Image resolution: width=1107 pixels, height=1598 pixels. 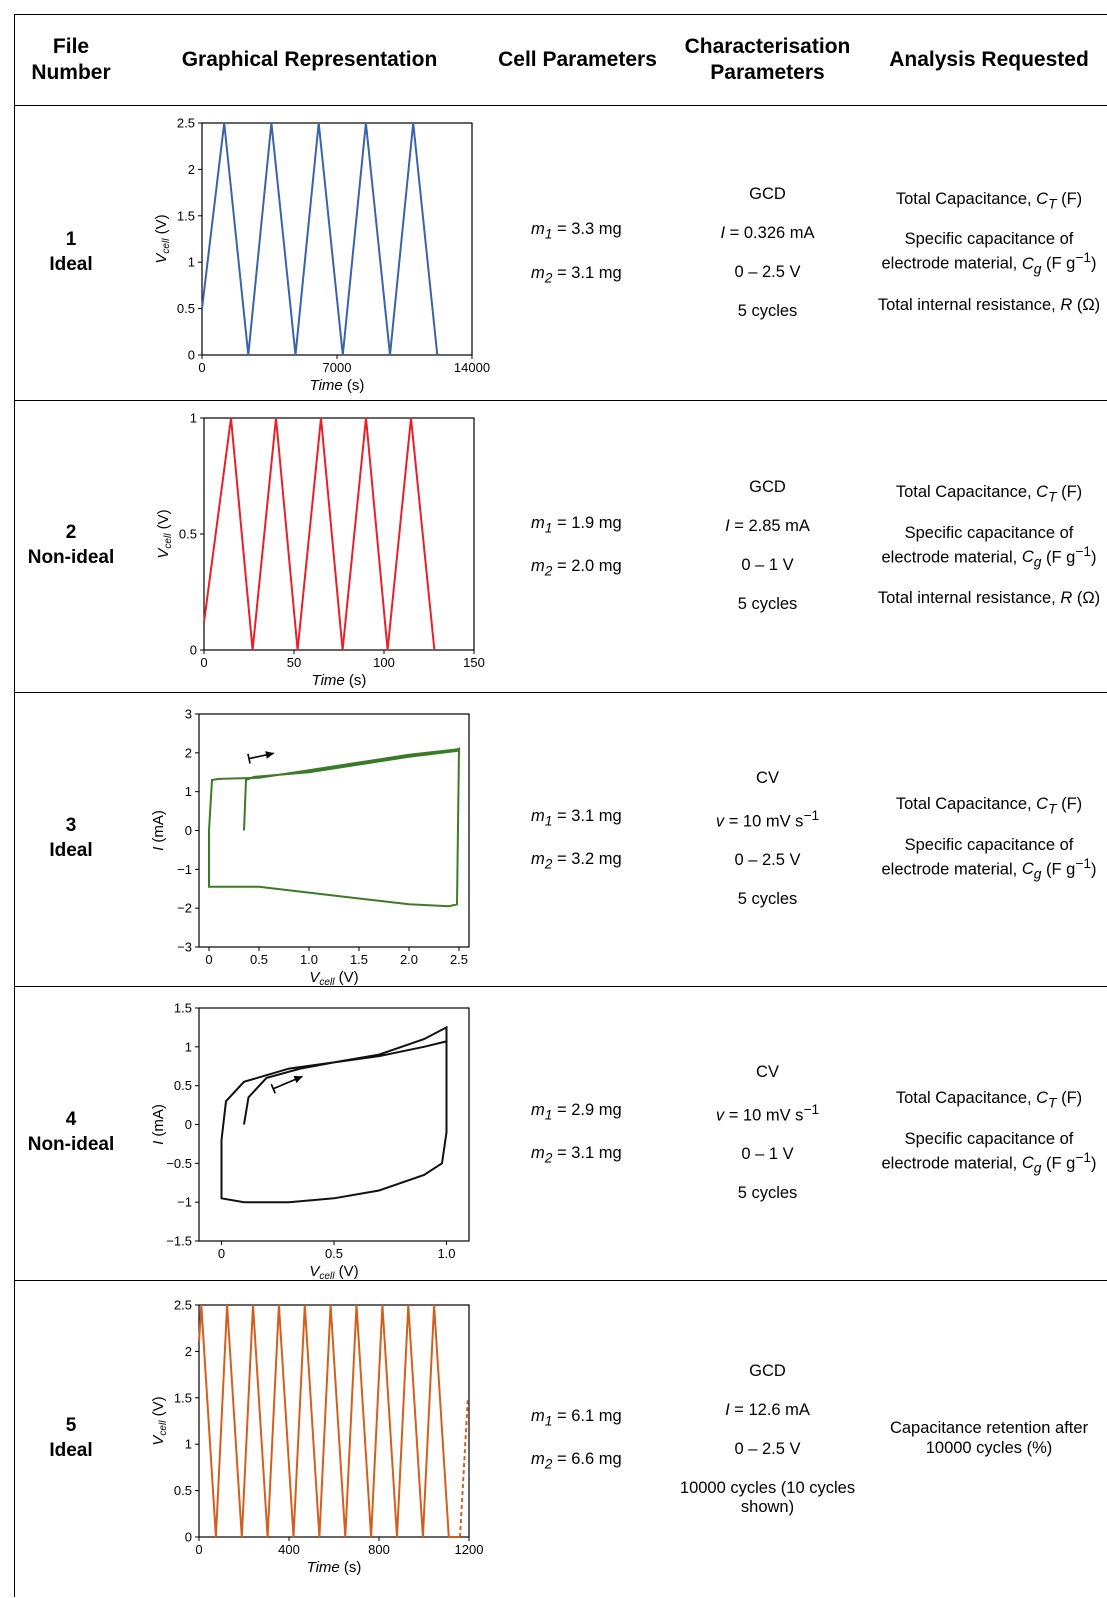 What do you see at coordinates (577, 546) in the screenshot?
I see `cell-parameters: m1 = 1.9 mg m2 = 2.0 mg` at bounding box center [577, 546].